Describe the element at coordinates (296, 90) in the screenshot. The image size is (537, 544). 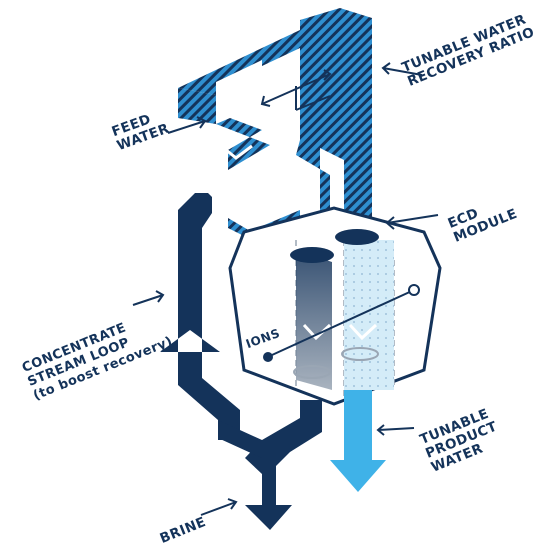
I see `ratio-bracket` at that location.